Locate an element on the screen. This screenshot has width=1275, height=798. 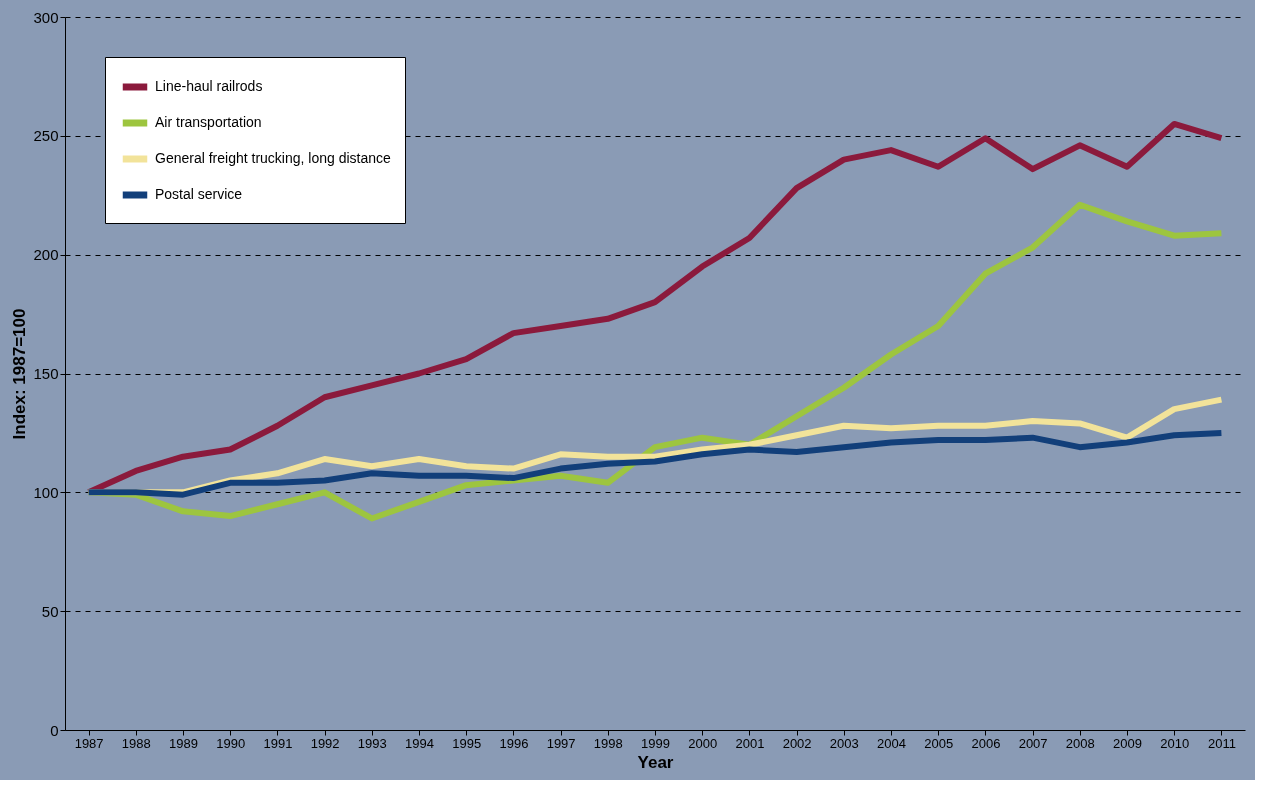
x-tick-label: 2010 is located at coordinates (1175, 743).